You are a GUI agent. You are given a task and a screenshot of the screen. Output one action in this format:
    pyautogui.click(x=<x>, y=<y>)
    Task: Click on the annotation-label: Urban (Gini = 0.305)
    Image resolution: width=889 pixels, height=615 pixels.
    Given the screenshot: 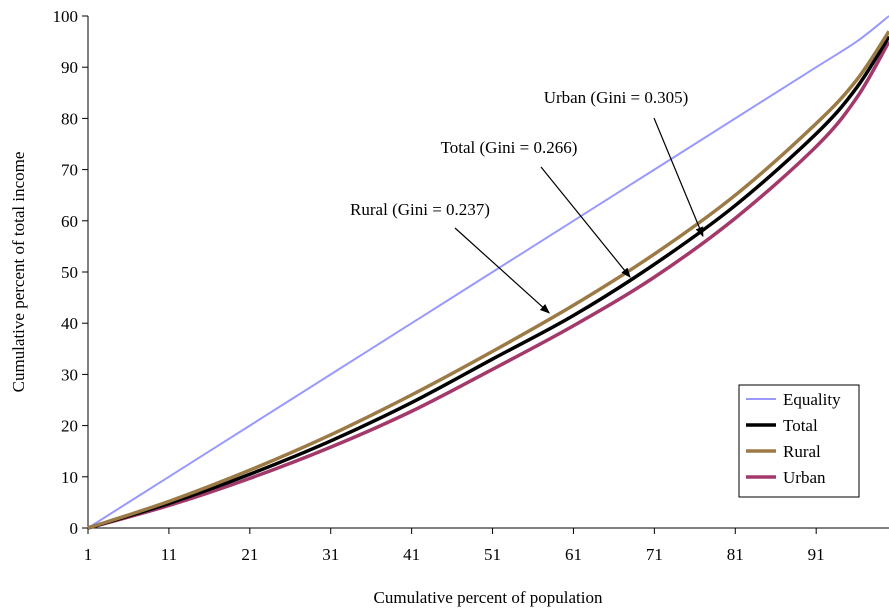 What is the action you would take?
    pyautogui.click(x=616, y=97)
    